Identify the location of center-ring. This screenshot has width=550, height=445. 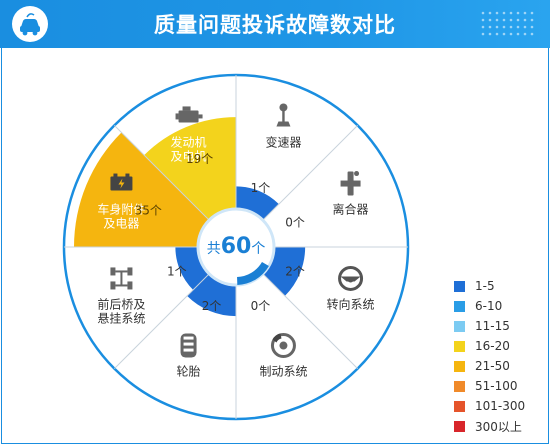
(236, 247).